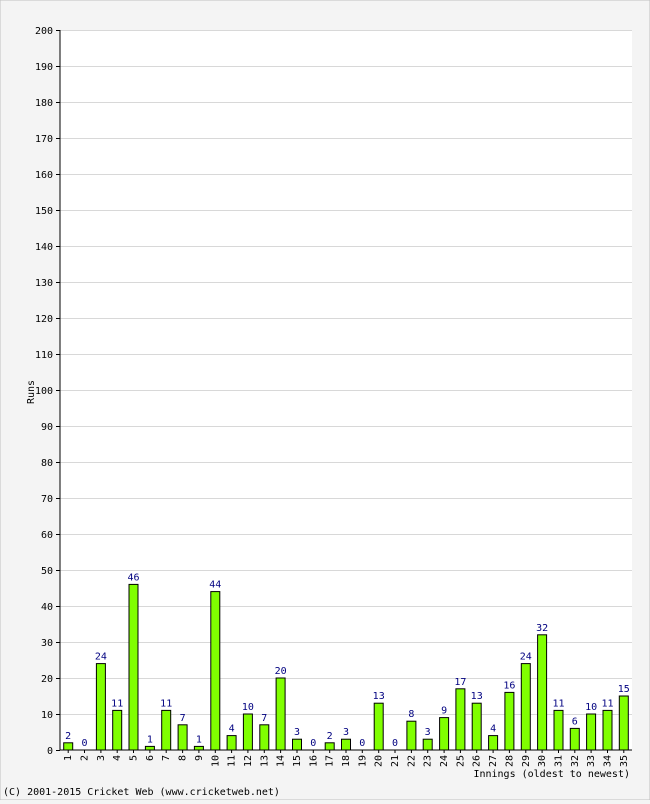 The image size is (650, 804). Describe the element at coordinates (44, 247) in the screenshot. I see `y-tick-label: 140` at that location.